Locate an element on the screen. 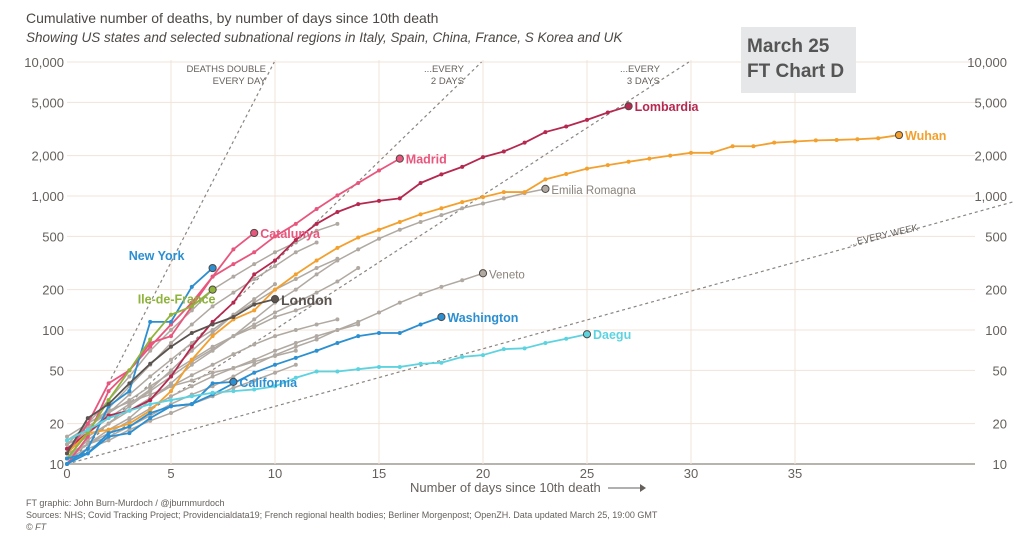 This screenshot has height=545, width=1024. series-daegu is located at coordinates (328, 386).